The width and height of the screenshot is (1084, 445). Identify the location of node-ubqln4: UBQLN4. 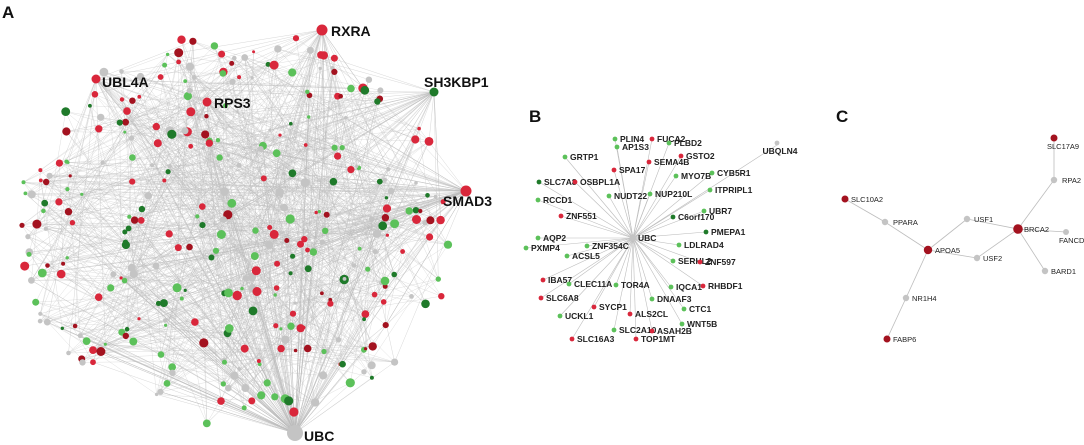
(780, 148).